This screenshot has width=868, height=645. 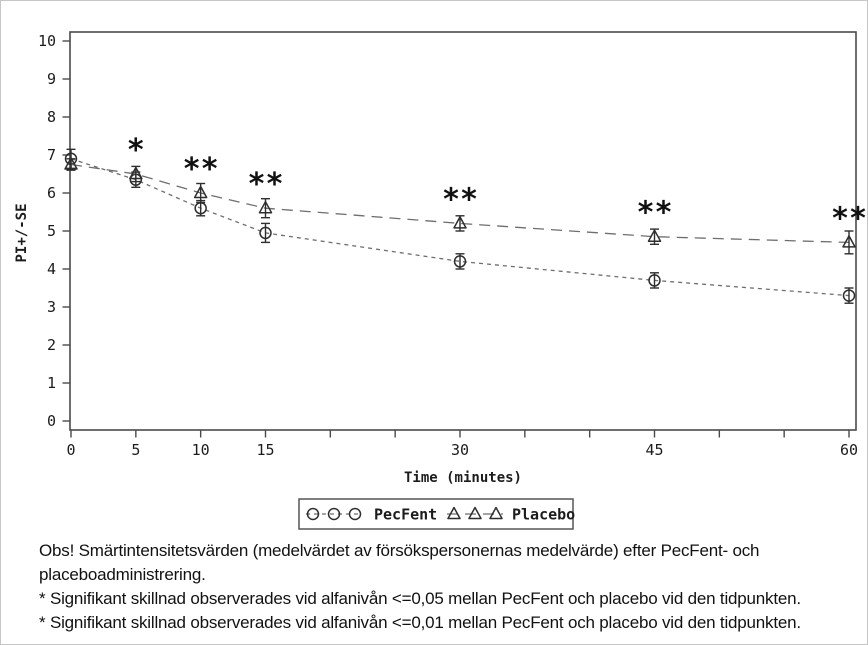 I want to click on legend-box, so click(x=436, y=514).